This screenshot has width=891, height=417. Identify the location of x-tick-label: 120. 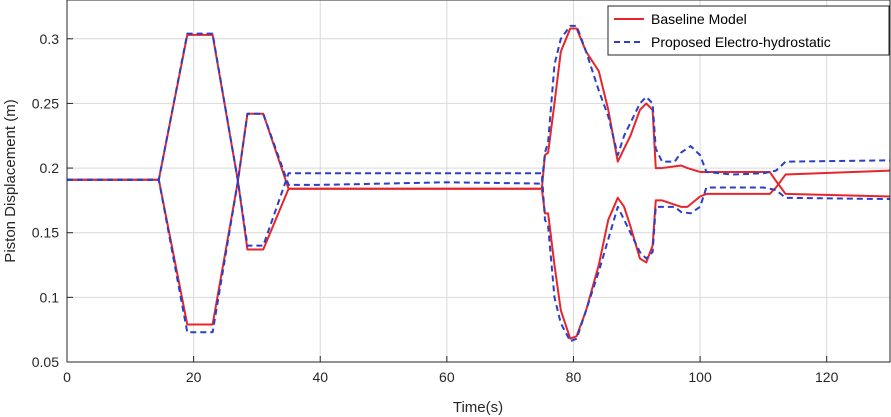
(827, 377).